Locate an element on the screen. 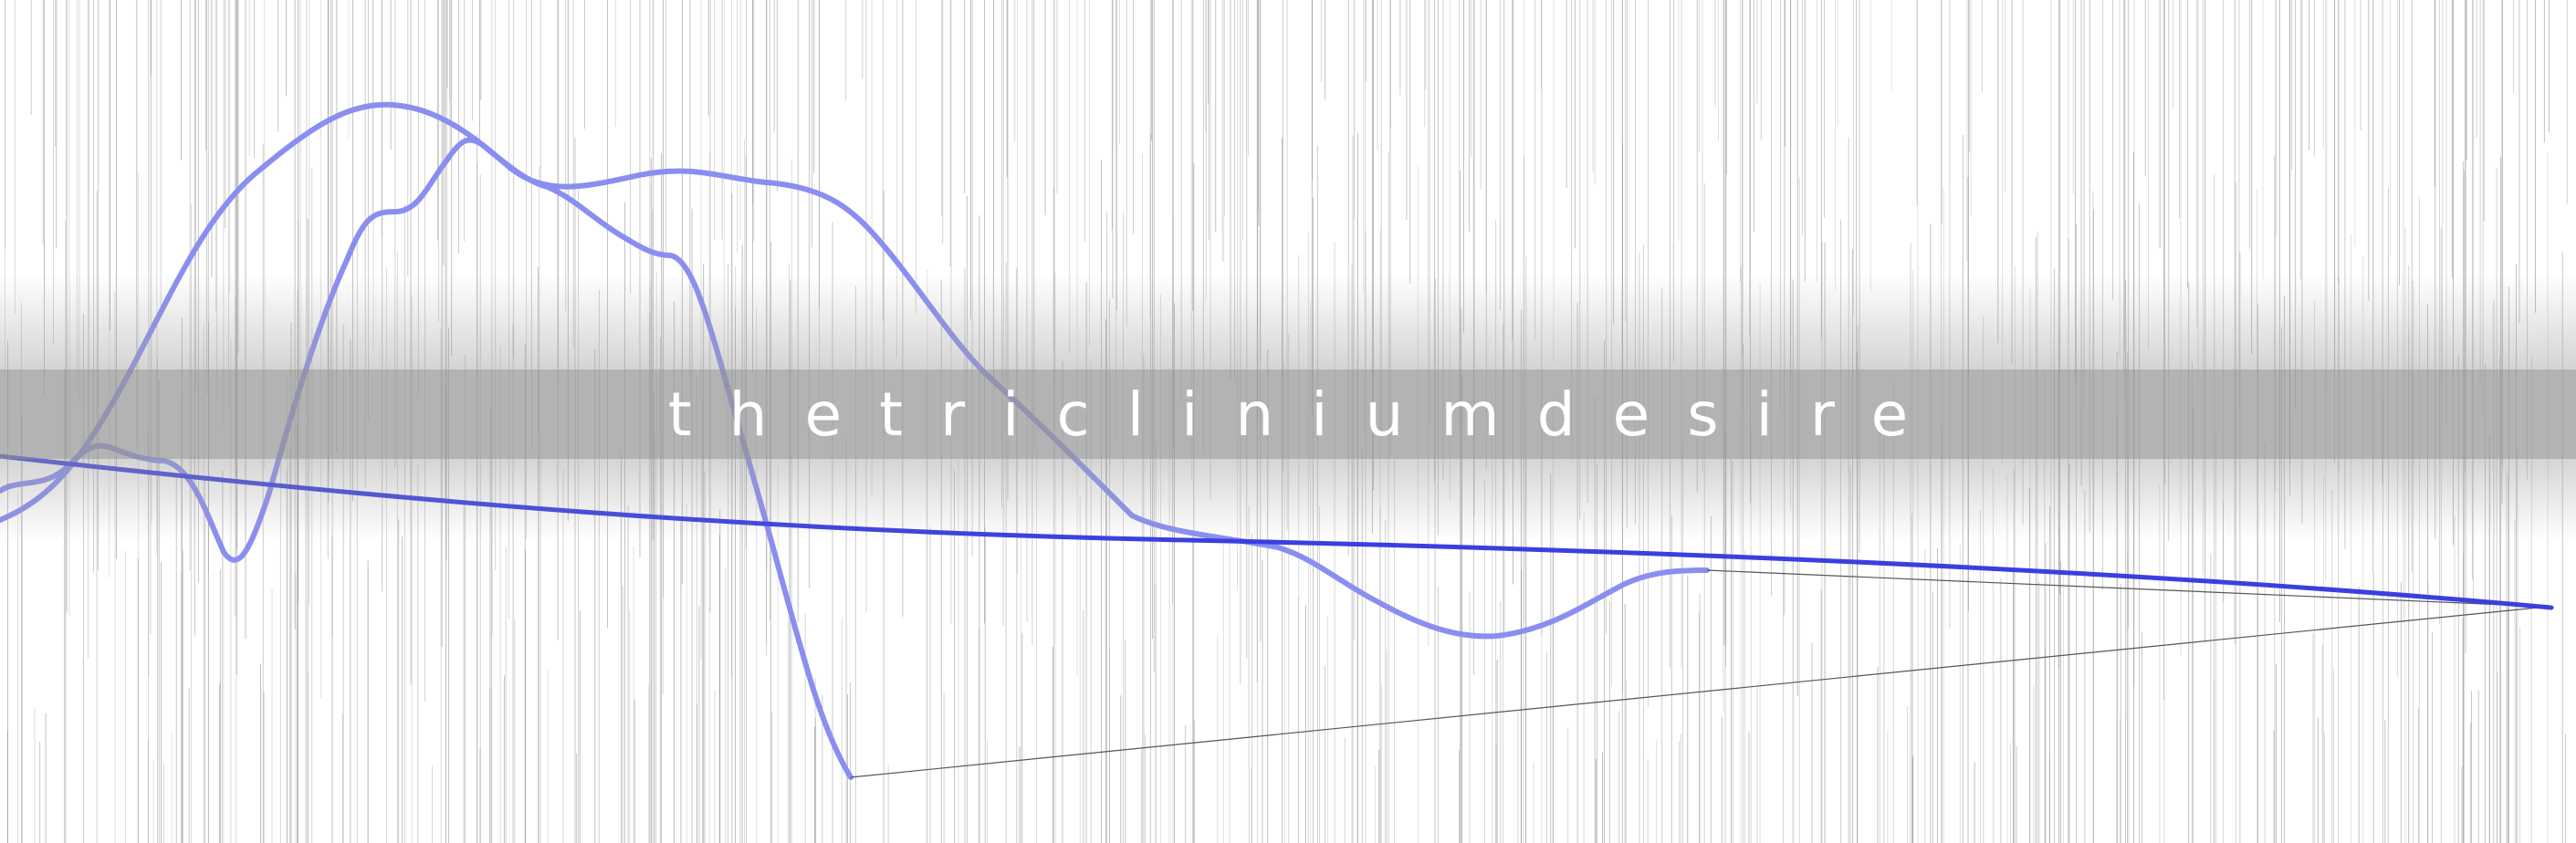 The width and height of the screenshot is (2576, 843). title-band is located at coordinates (1288, 414).